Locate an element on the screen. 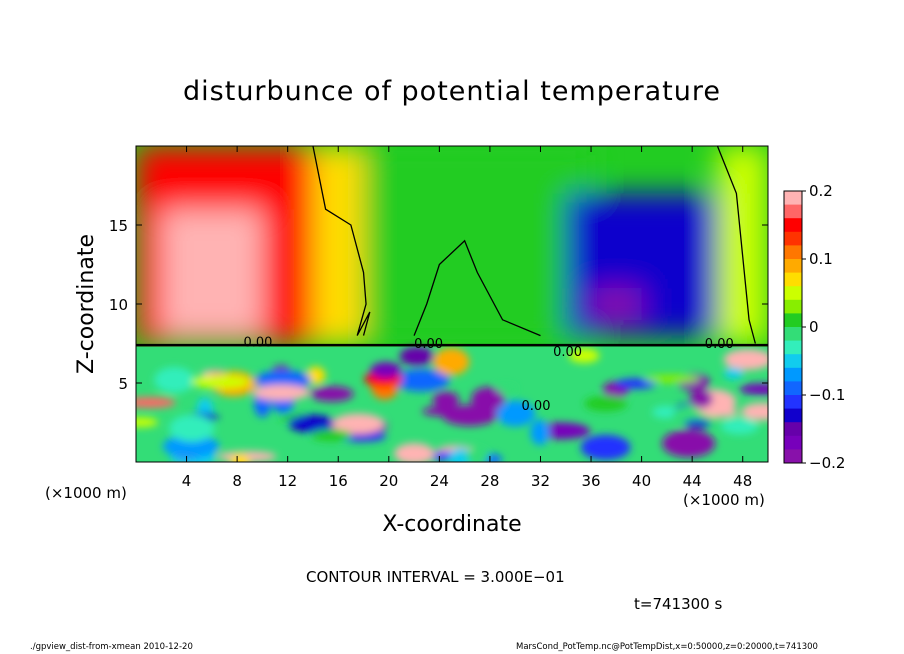  colorbar-tick-label: 0.1 is located at coordinates (821, 259).